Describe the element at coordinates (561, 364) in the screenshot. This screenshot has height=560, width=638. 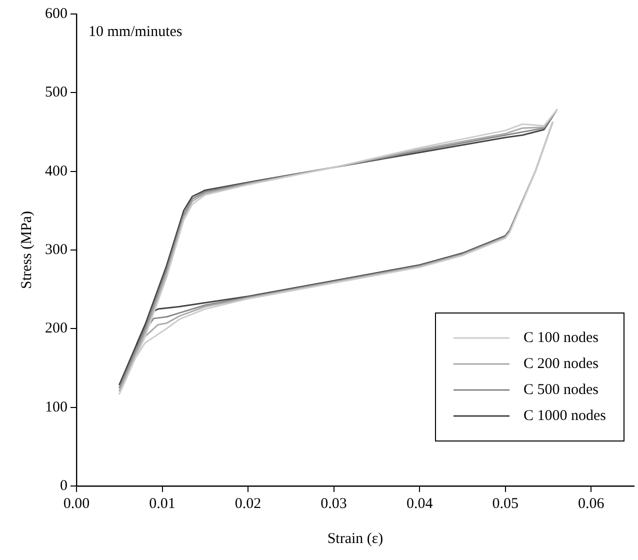
I see `legend-label: C 200 nodes` at that location.